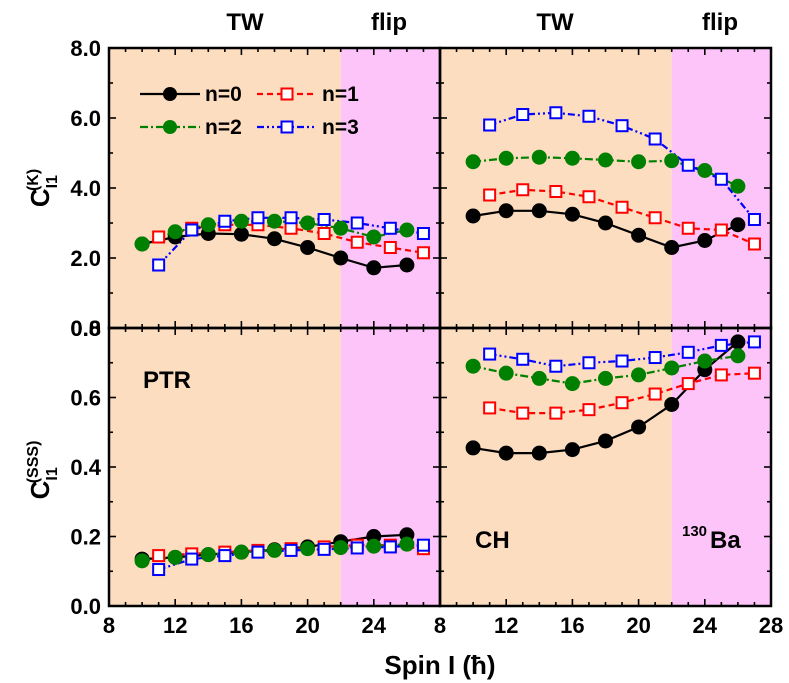 The image size is (789, 683). I want to click on x-tick-label: 20, so click(307, 625).